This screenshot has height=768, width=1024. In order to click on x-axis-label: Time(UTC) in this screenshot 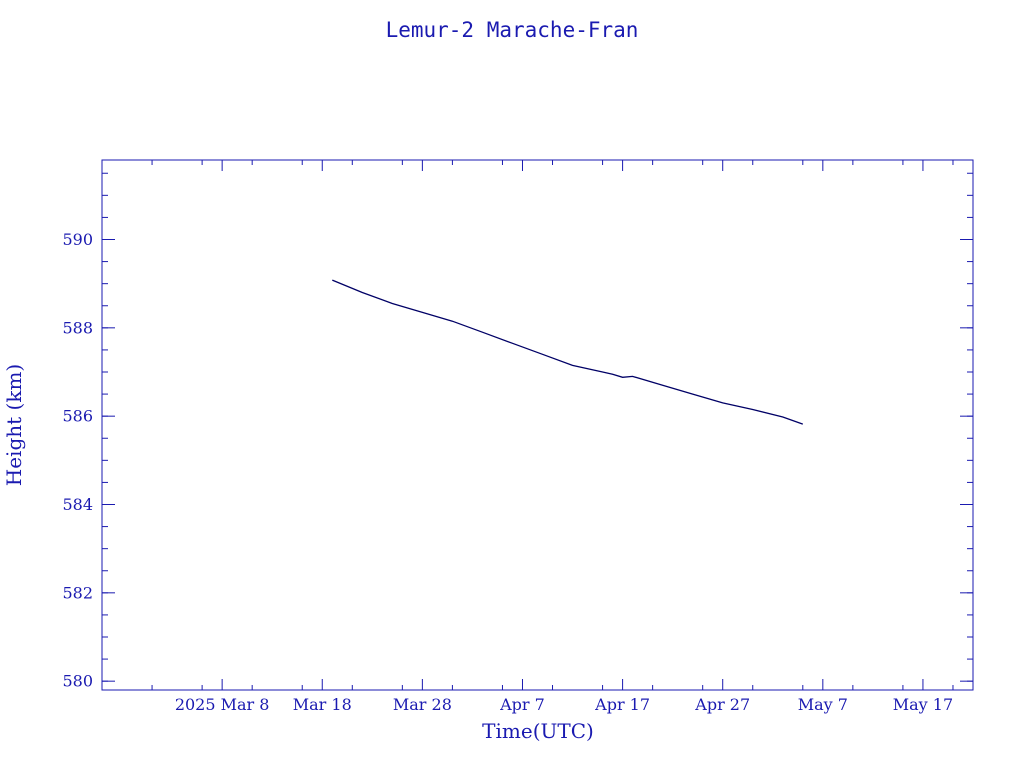, I will do `click(538, 731)`.